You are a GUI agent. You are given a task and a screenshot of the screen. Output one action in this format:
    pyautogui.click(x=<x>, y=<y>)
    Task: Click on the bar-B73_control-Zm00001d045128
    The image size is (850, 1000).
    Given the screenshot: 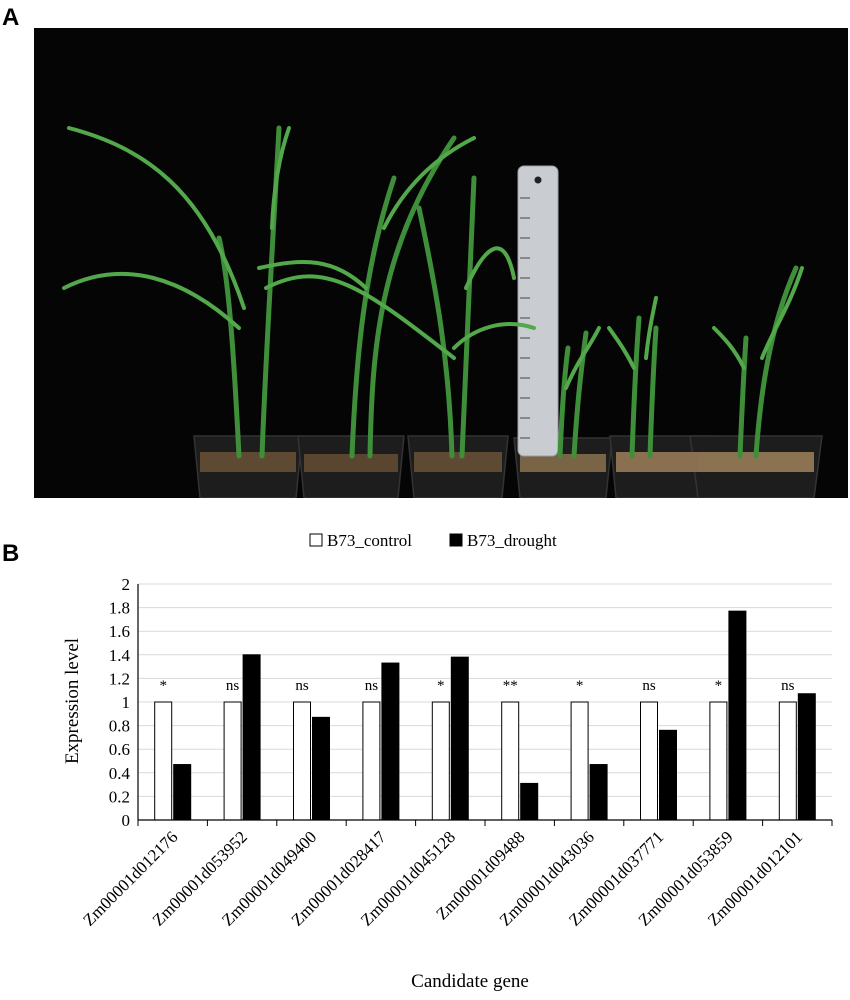 What is the action you would take?
    pyautogui.click(x=440, y=761)
    